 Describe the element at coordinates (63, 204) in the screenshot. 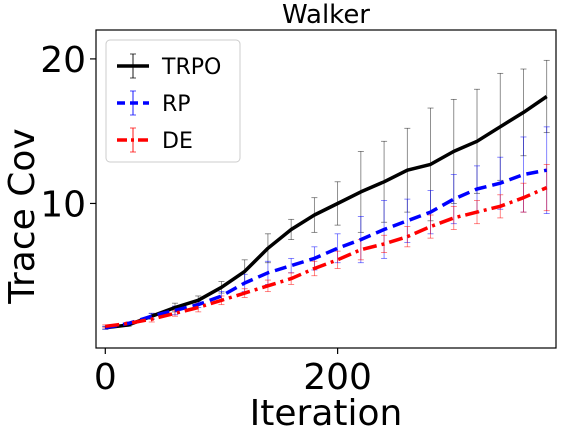

I see `y-tick-label: 10` at that location.